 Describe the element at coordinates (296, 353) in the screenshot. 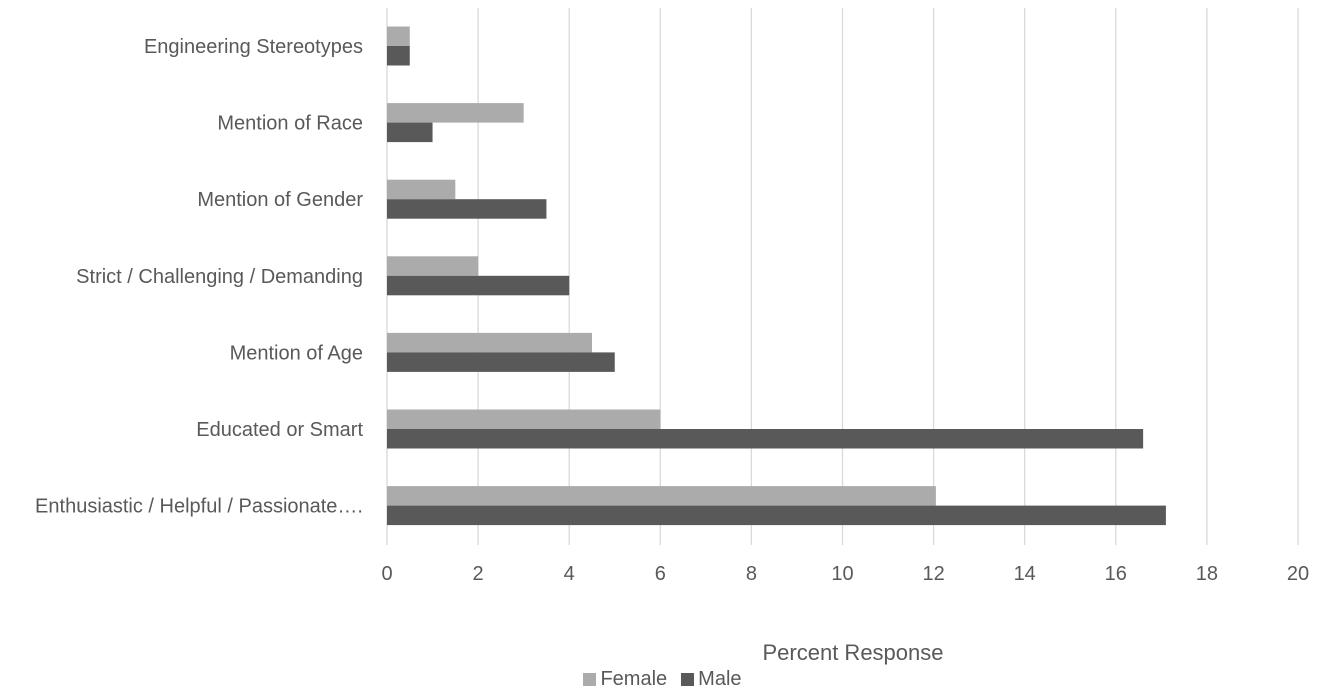

I see `category-label-4: Mention of Age` at that location.